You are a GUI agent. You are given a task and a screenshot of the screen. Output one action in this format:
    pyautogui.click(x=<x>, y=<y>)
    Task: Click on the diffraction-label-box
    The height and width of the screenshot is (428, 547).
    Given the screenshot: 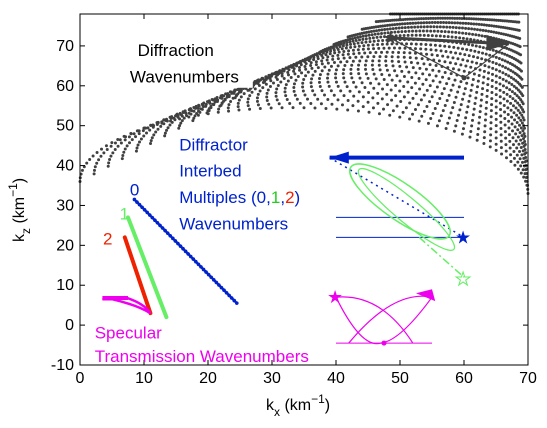 What is the action you would take?
    pyautogui.click(x=190, y=60)
    